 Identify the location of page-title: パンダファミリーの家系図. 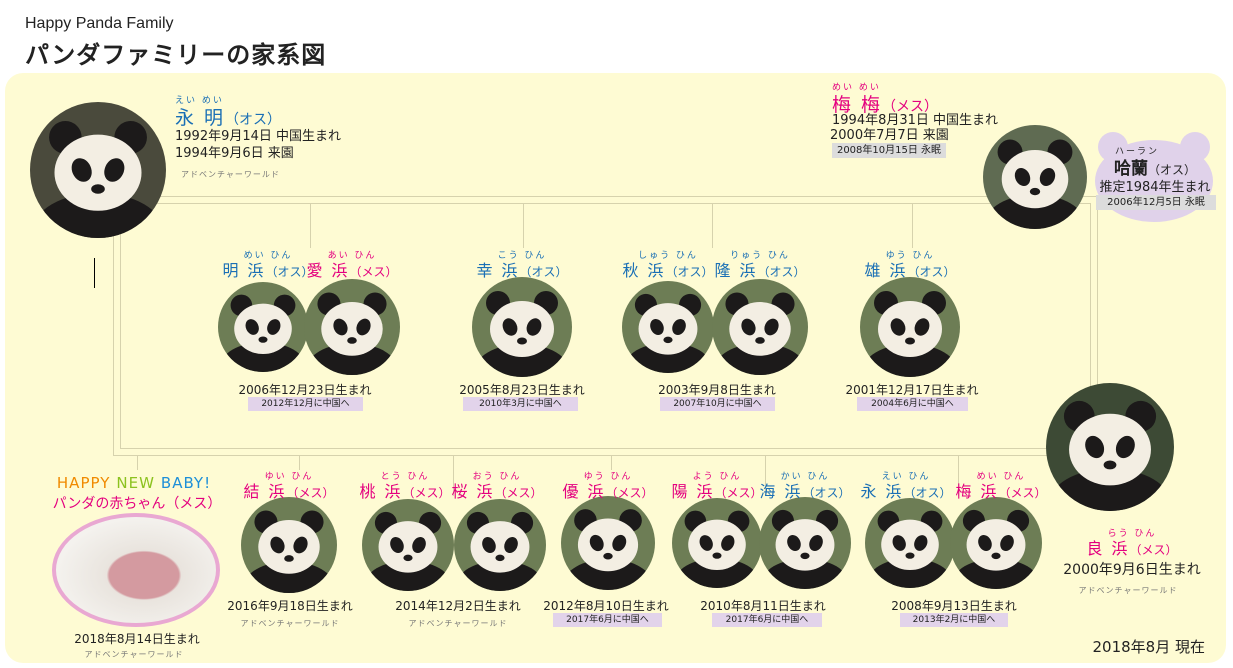
(176, 55).